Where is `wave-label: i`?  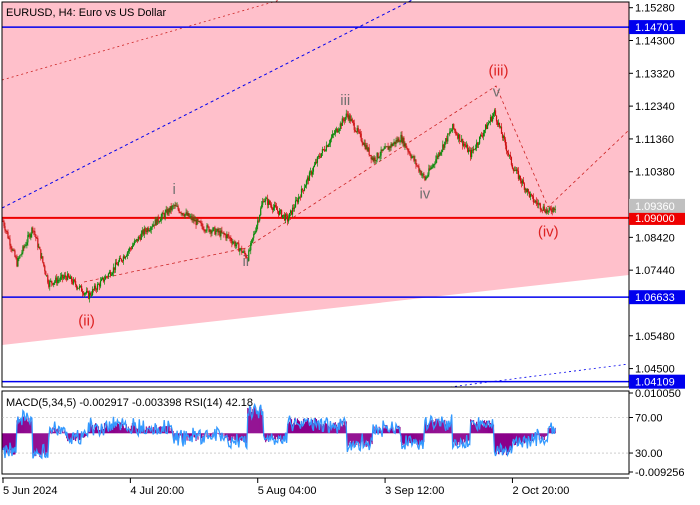 wave-label: i is located at coordinates (173, 189).